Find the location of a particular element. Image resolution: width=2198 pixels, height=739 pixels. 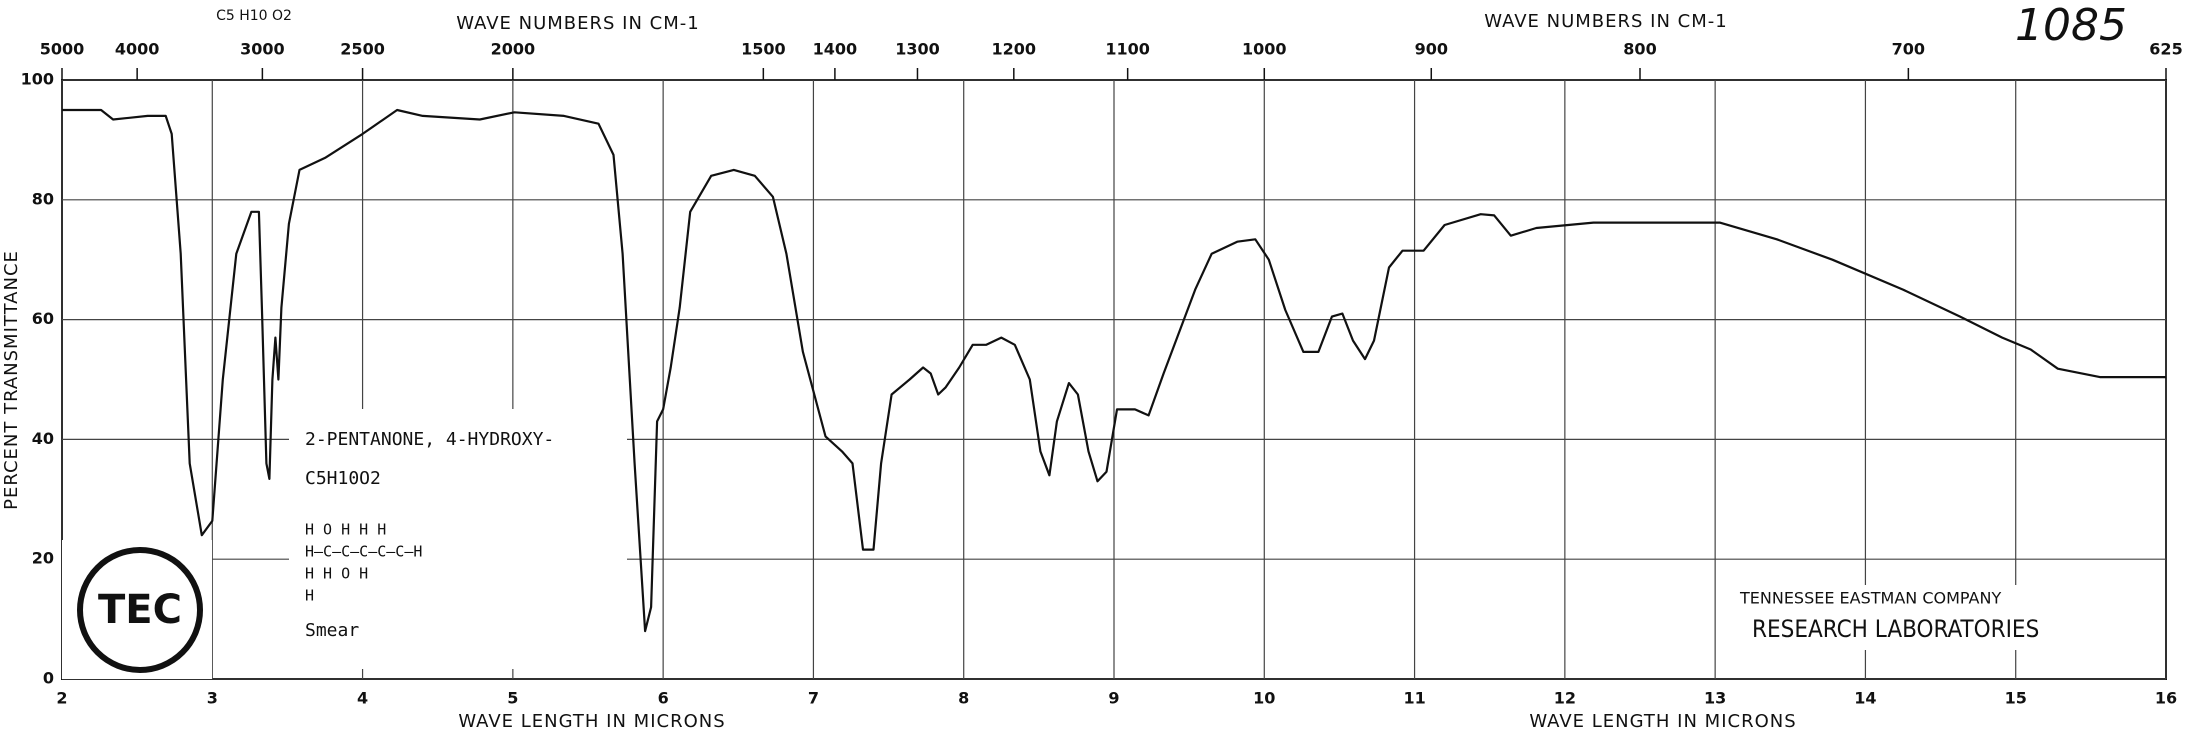

formula-header: C5 H10 O2 is located at coordinates (254, 16).